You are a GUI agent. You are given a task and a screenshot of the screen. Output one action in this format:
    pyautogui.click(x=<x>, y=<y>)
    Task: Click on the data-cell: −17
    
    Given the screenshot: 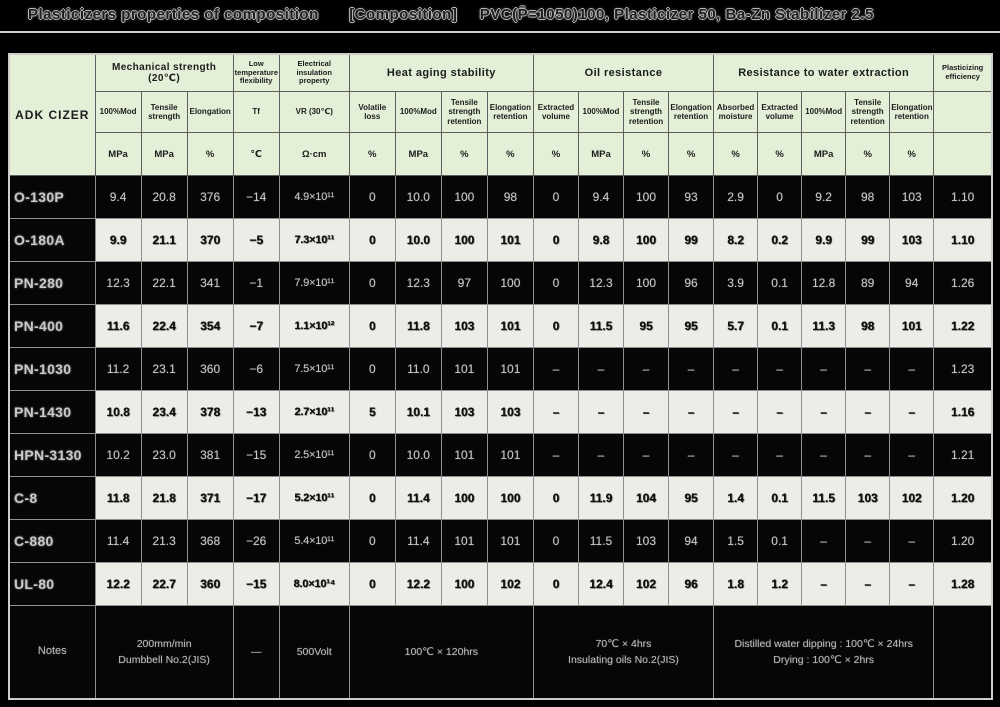 What is the action you would take?
    pyautogui.click(x=256, y=498)
    